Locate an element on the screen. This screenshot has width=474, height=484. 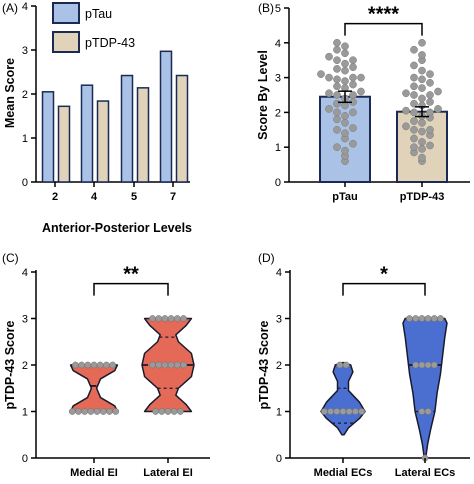
panel-d-significance: * is located at coordinates (384, 275).